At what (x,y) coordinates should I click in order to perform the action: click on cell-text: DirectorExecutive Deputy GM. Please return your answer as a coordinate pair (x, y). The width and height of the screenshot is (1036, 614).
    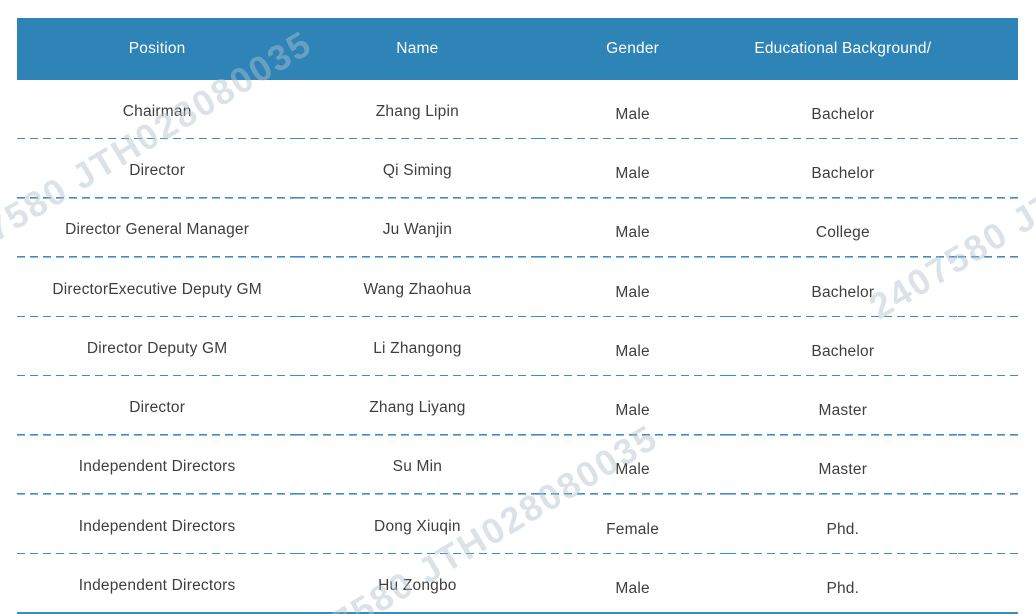
    Looking at the image, I should click on (157, 289).